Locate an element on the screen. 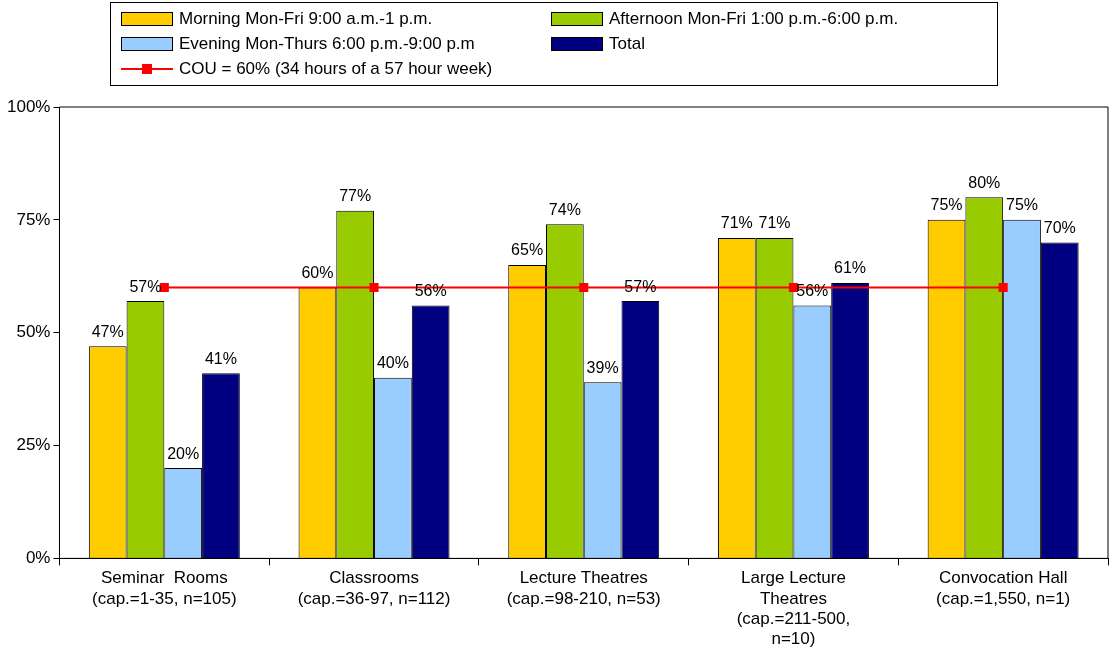 This screenshot has height=655, width=1115. x-tick-label: Classrooms (cap.=36-97, n=112) is located at coordinates (374, 588).